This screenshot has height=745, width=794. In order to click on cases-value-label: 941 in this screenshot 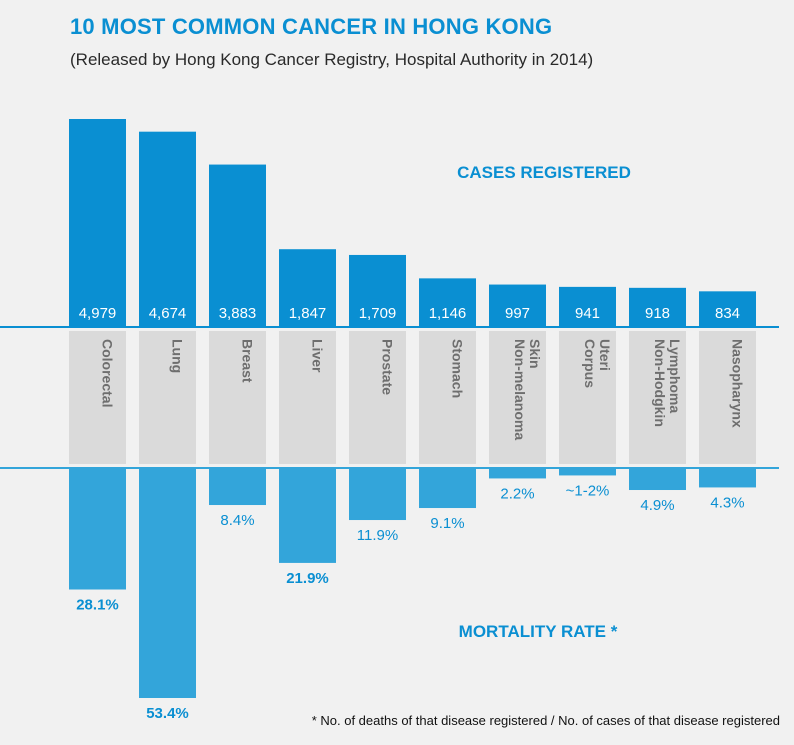, I will do `click(587, 313)`.